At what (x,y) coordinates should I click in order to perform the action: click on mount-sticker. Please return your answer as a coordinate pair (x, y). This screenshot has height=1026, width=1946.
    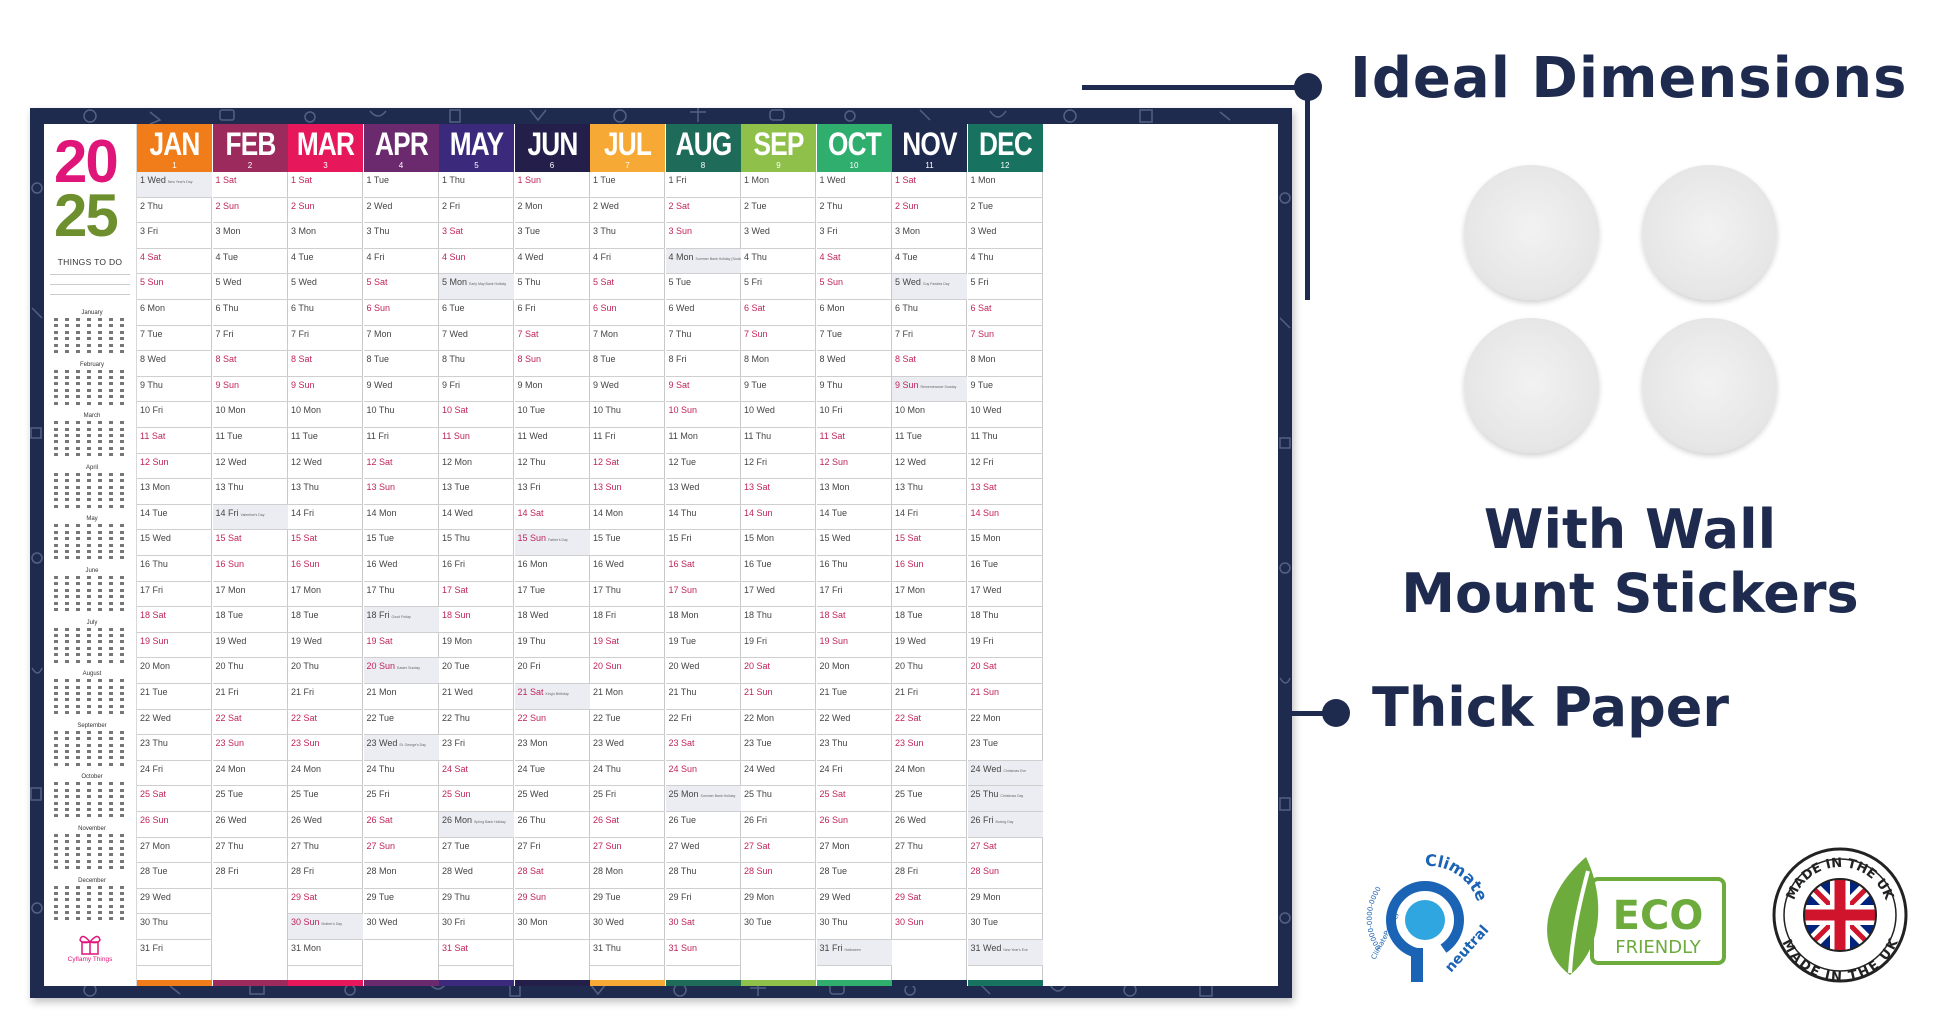
    Looking at the image, I should click on (1531, 385).